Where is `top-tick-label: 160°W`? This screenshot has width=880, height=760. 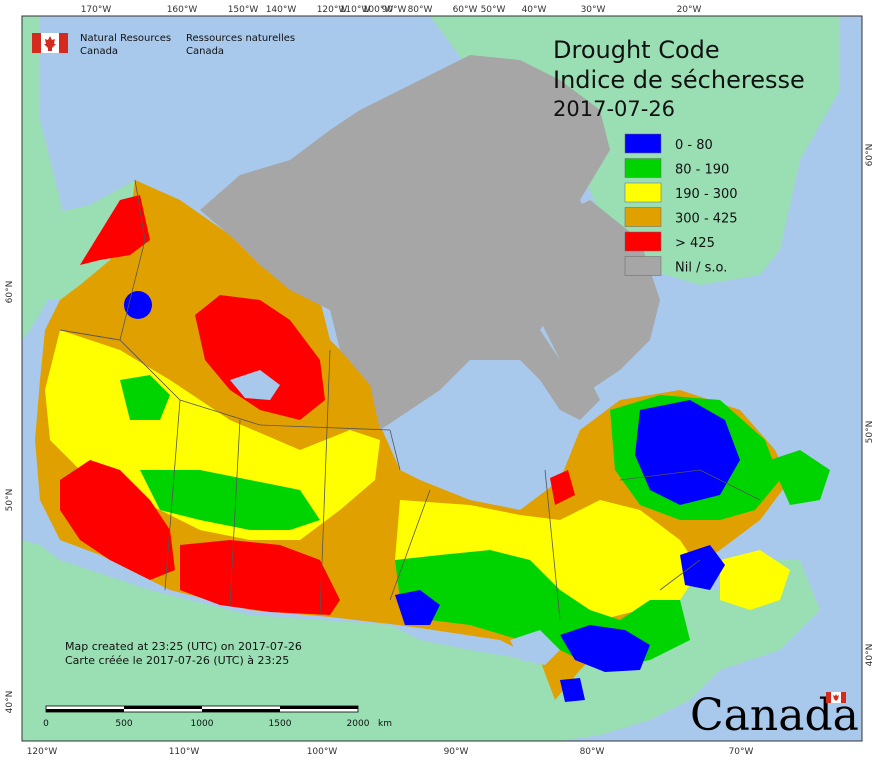 top-tick-label: 160°W is located at coordinates (182, 10).